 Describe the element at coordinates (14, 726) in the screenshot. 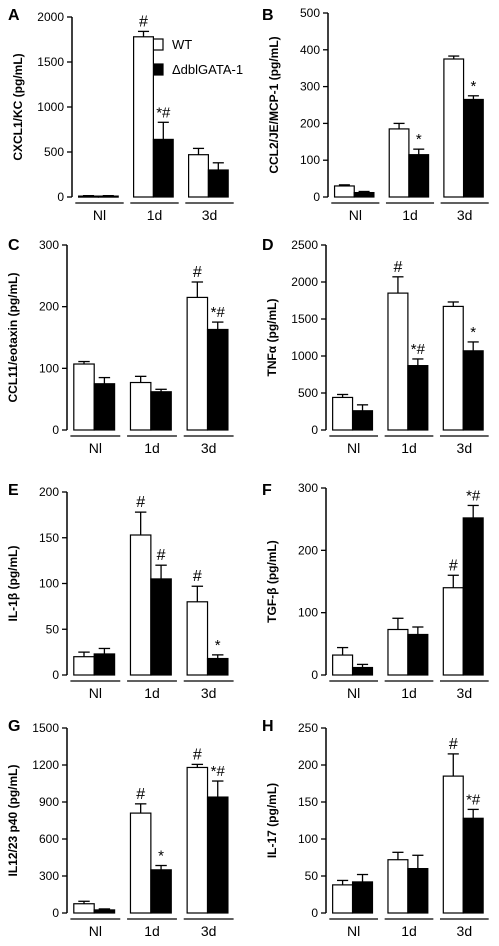

I see `panel-letter: G` at that location.